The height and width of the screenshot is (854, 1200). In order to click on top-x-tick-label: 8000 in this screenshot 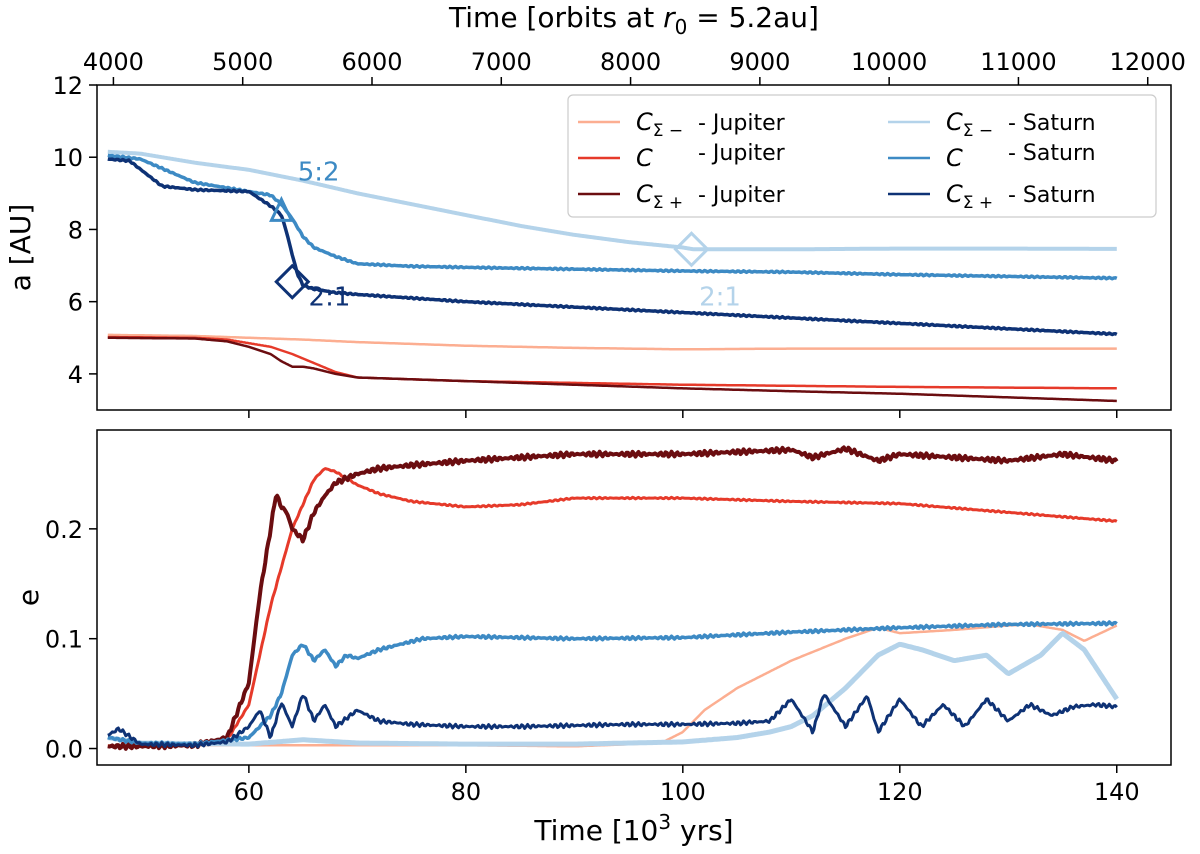, I will do `click(630, 62)`.